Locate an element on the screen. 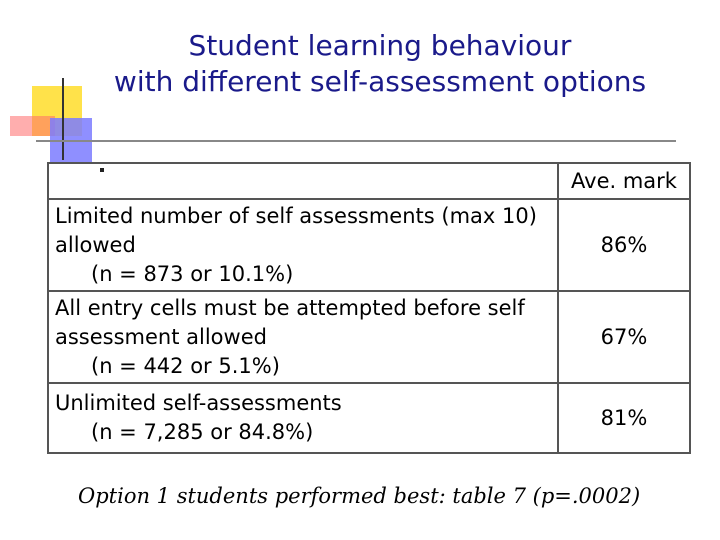 This screenshot has height=540, width=720. option-text-cont: allowed is located at coordinates (95, 244).